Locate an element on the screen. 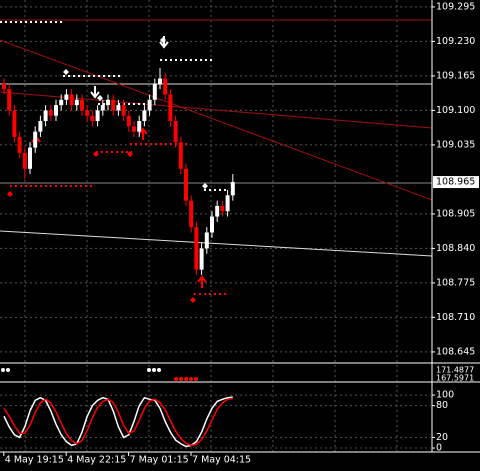  x-tick-label: 4 May 22:15 is located at coordinates (96, 460).